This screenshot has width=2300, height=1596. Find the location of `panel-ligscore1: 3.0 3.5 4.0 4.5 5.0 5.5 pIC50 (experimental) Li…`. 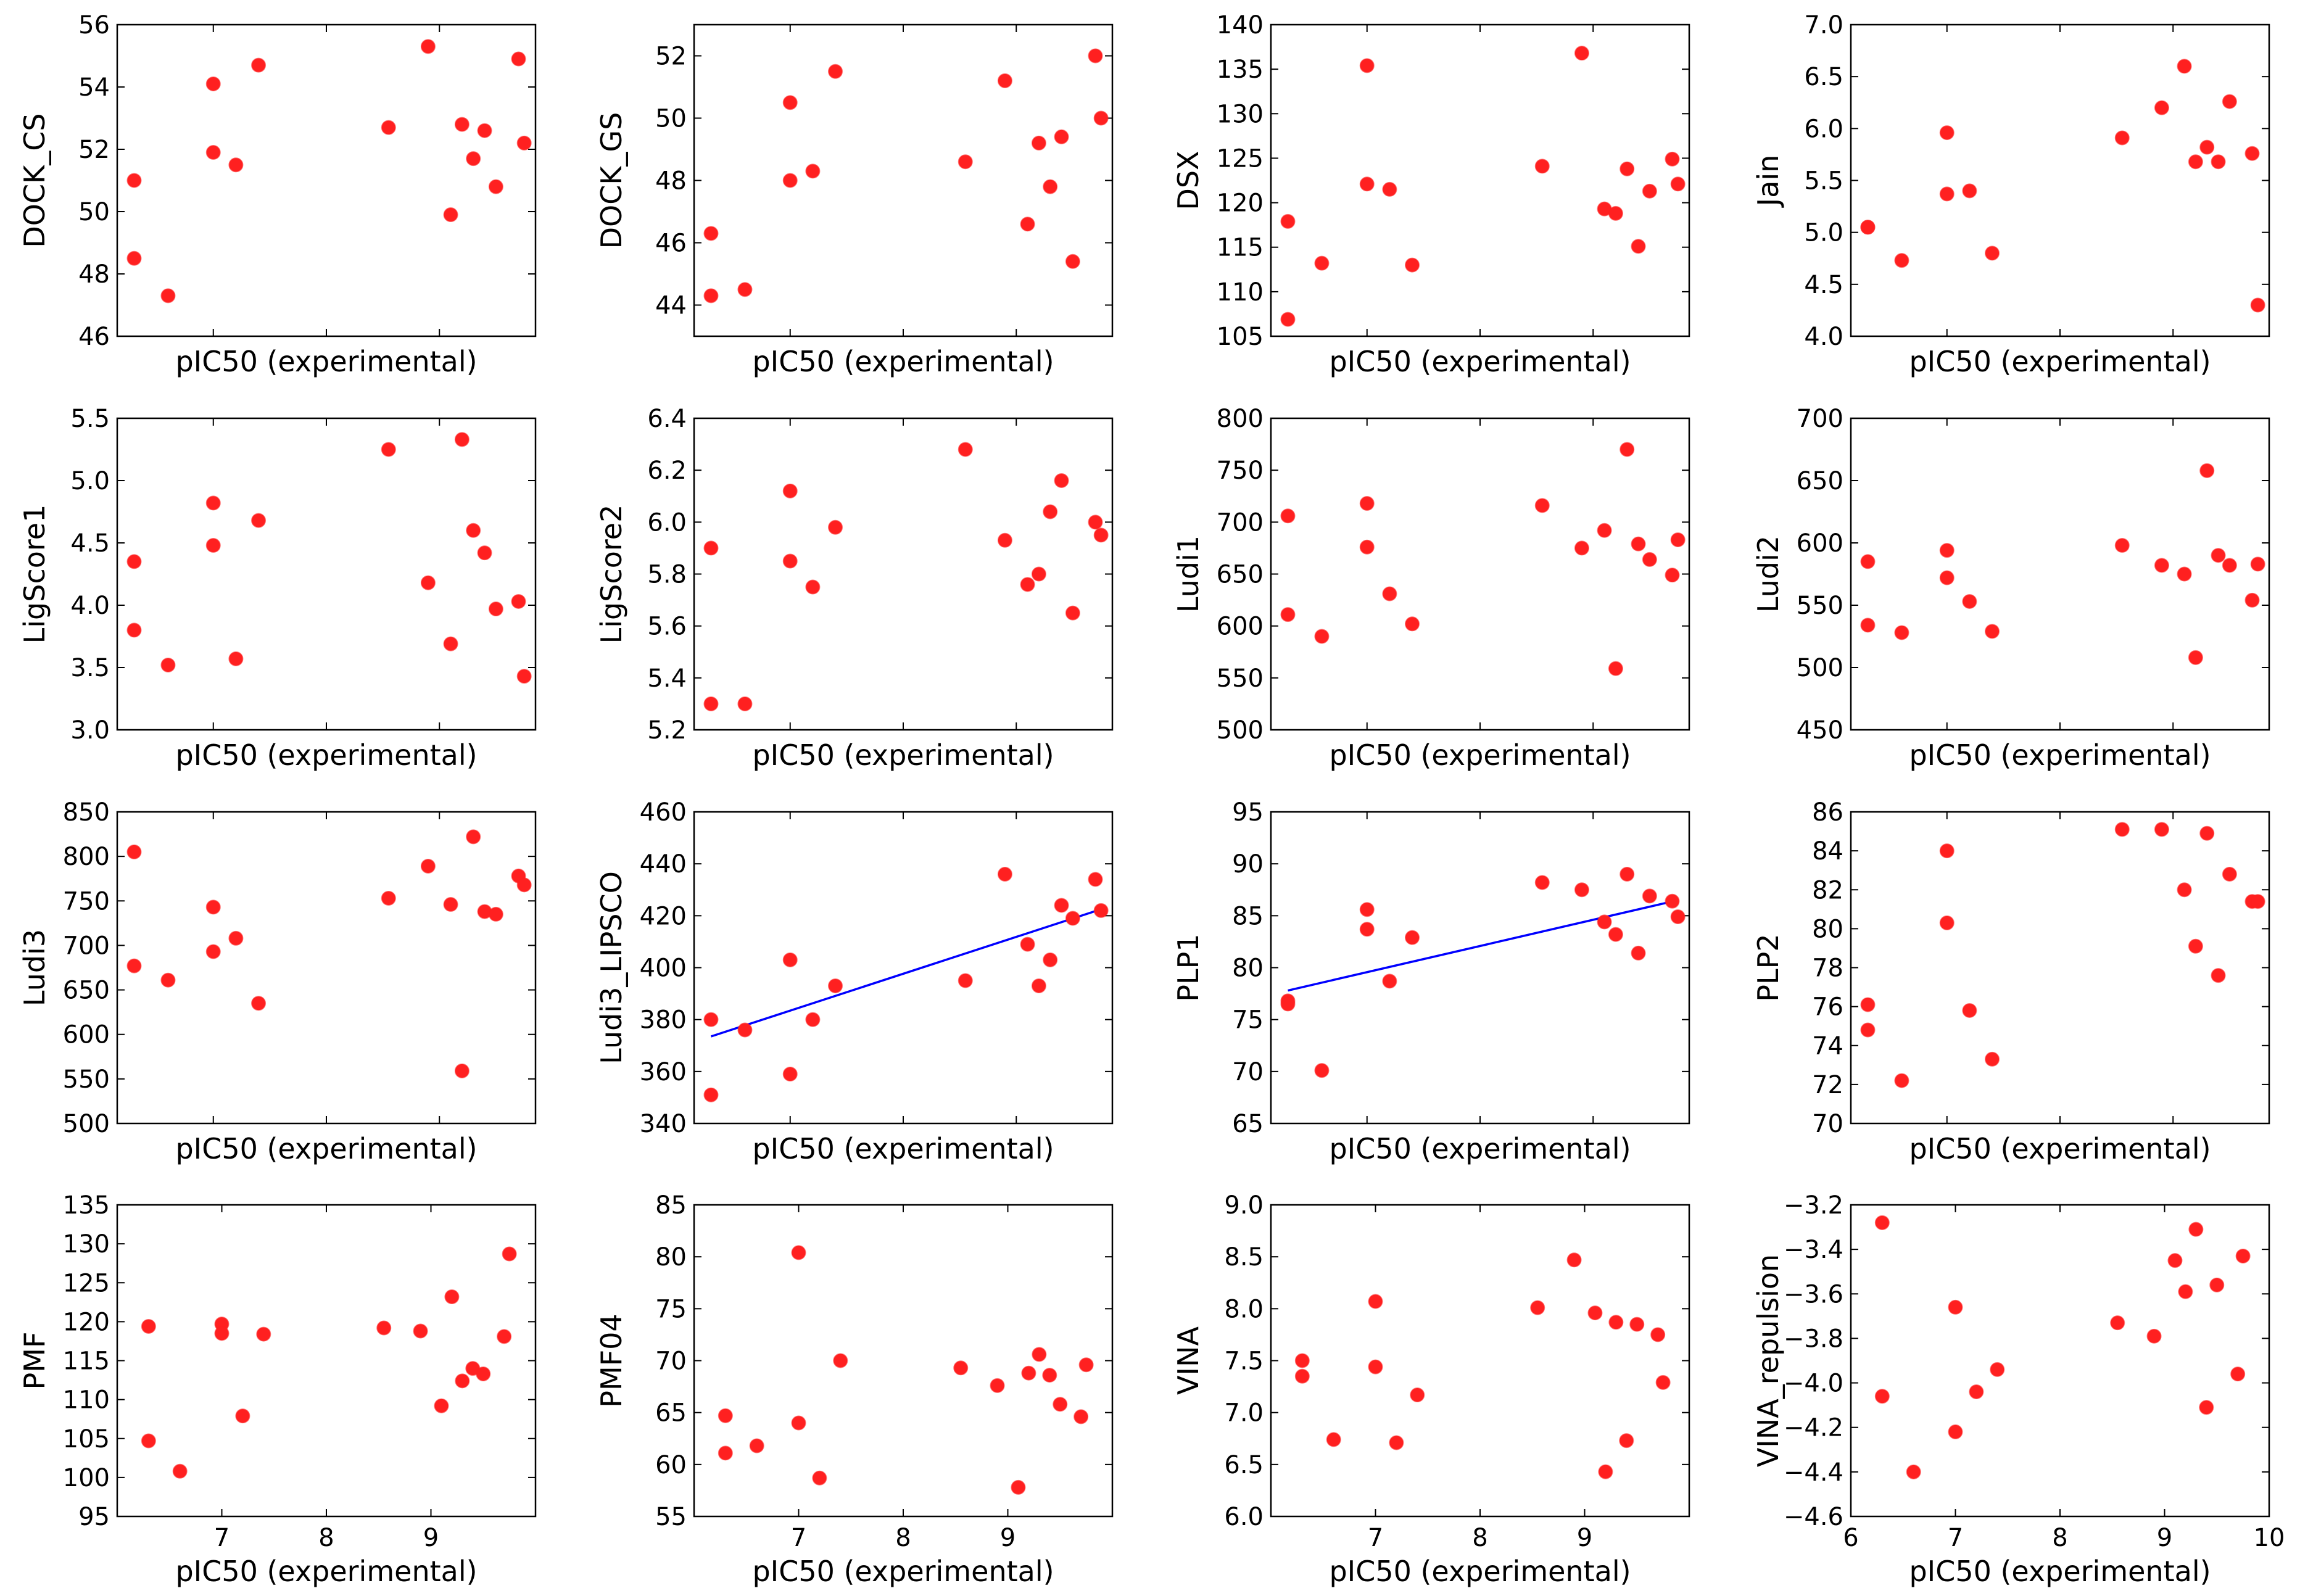

panel-ligscore1: 3.0 3.5 4.0 4.5 5.0 5.5 pIC50 (experimental) Li… is located at coordinates (277, 588).